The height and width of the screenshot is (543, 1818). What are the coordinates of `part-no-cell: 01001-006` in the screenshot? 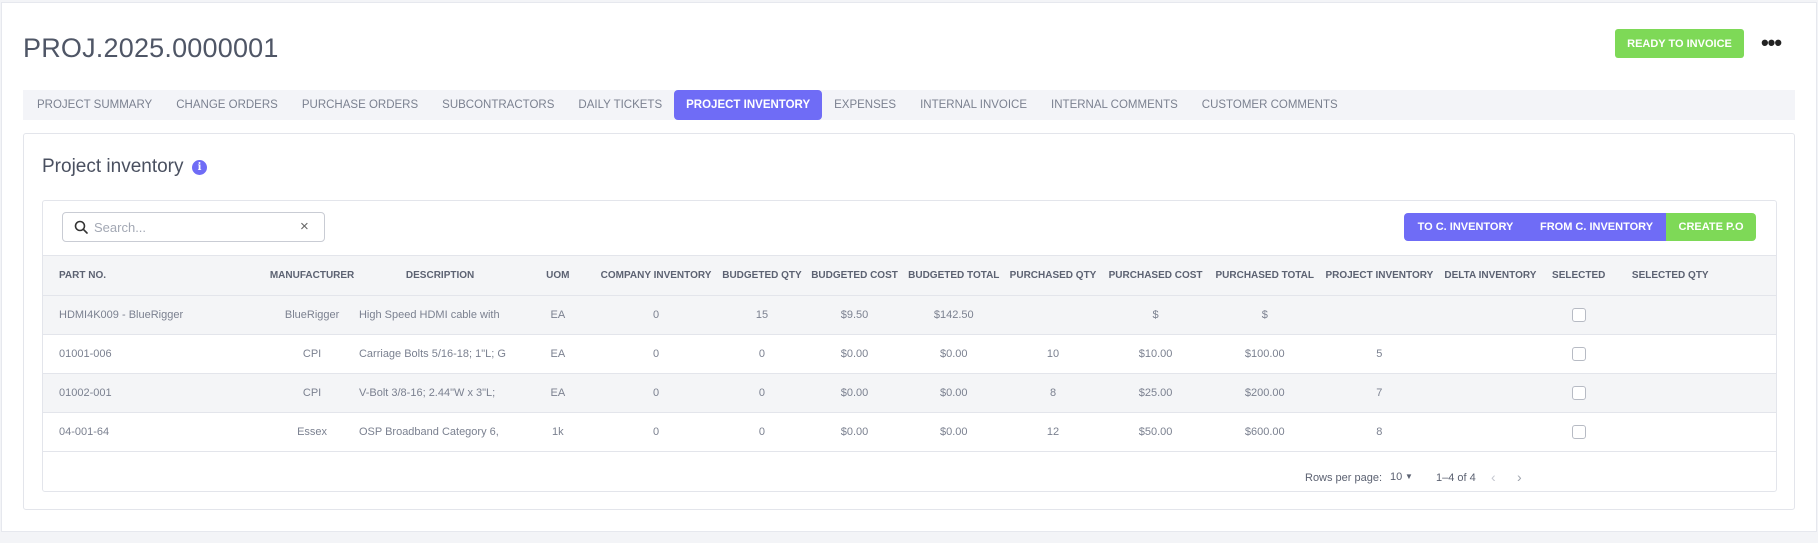 It's located at (154, 354).